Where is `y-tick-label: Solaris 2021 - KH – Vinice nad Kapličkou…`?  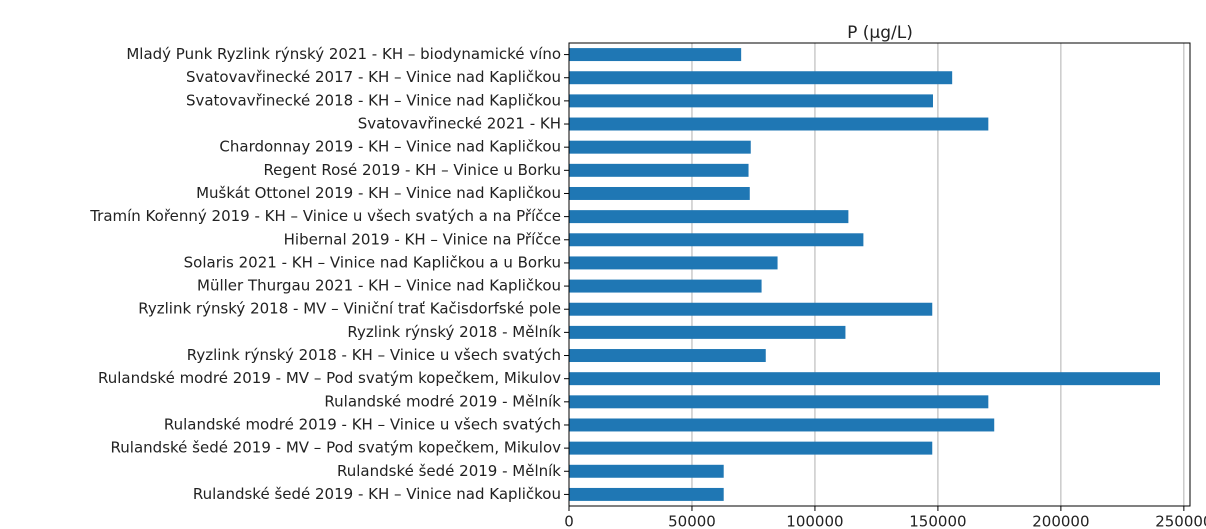
y-tick-label: Solaris 2021 - KH – Vinice nad Kapličkou… is located at coordinates (372, 262).